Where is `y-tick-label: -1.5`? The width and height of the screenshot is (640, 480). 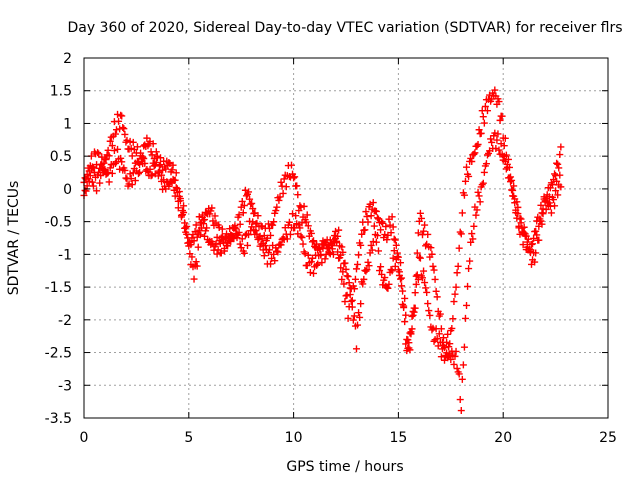
y-tick-label: -1.5 is located at coordinates (58, 288).